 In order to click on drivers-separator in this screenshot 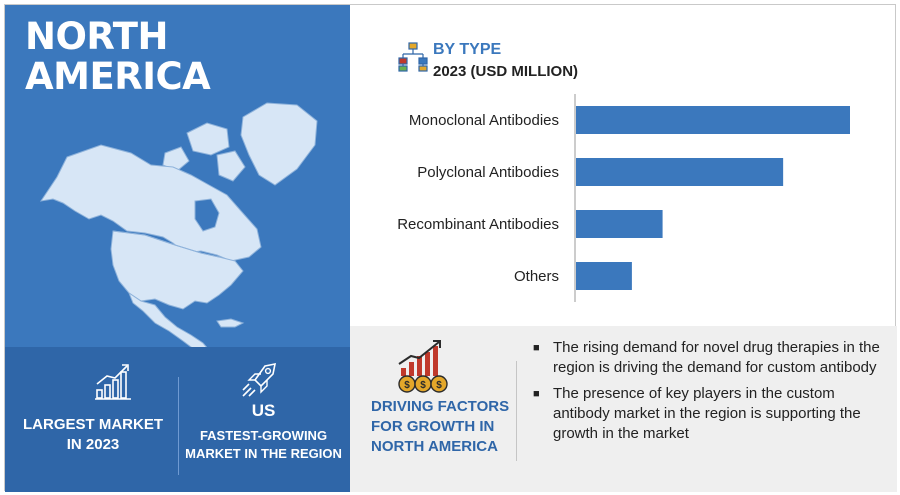, I will do `click(516, 411)`.